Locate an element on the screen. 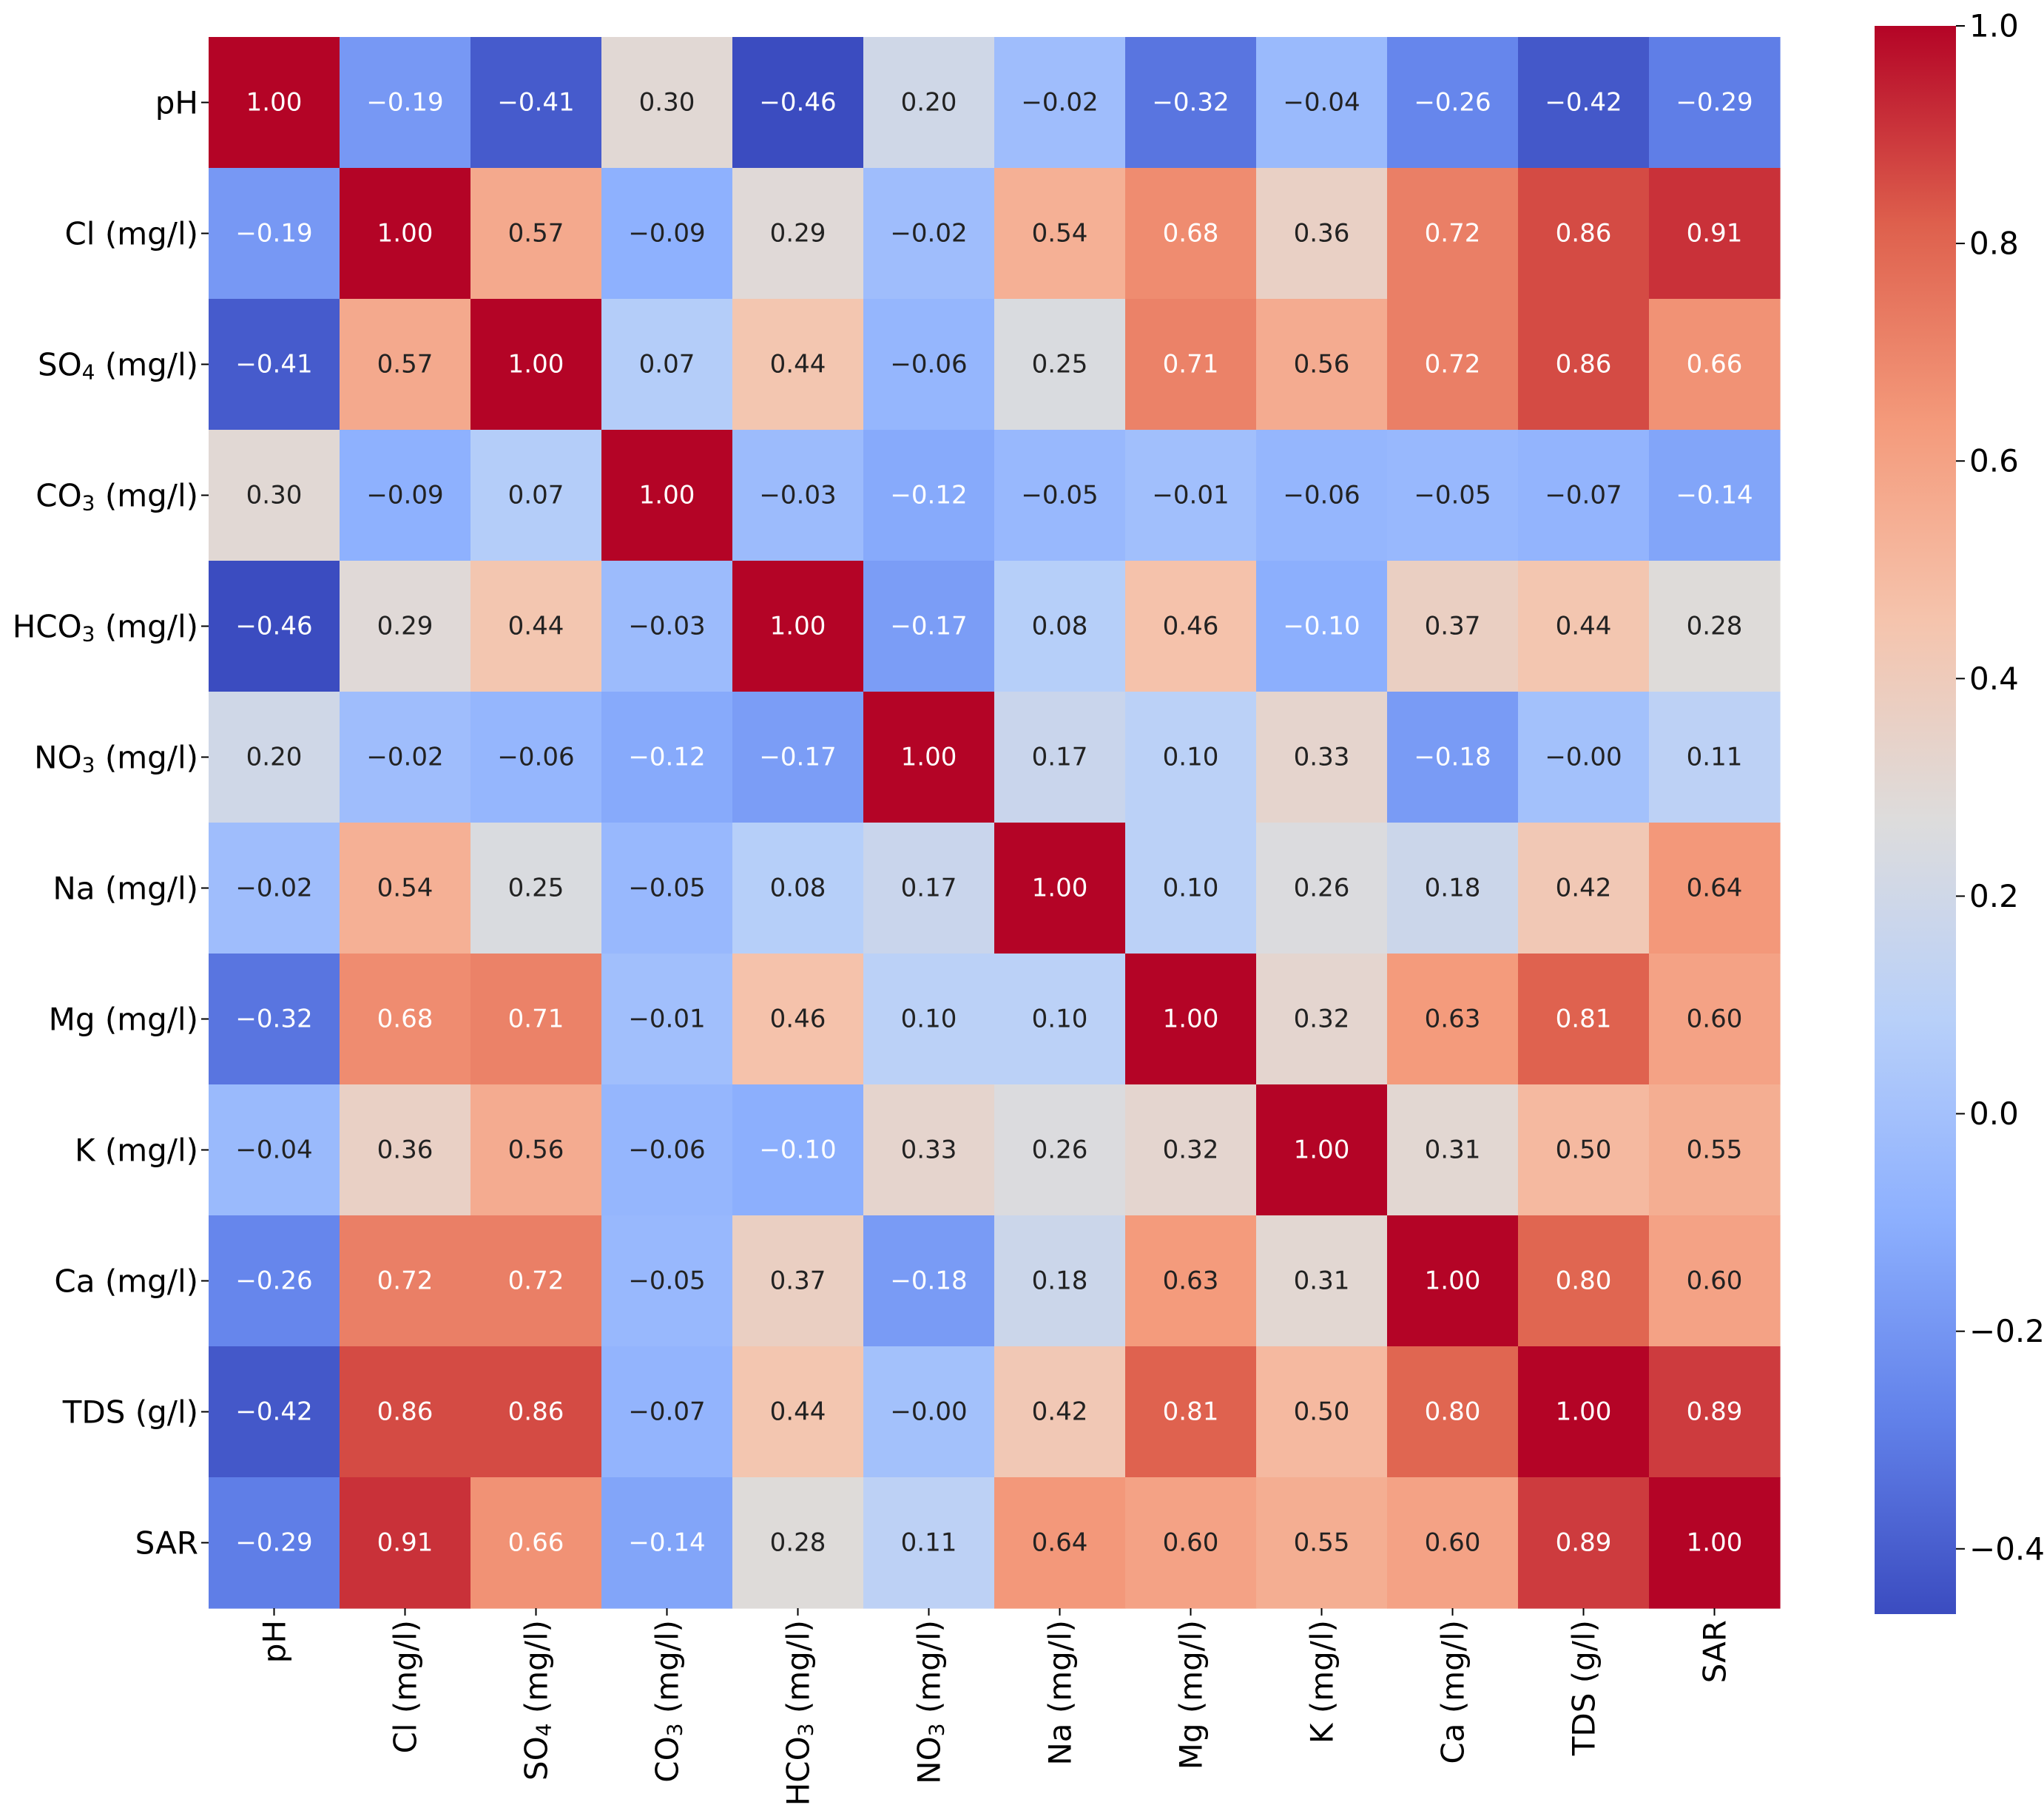  y-tick-label: Mg (mg/l) is located at coordinates (124, 1019).